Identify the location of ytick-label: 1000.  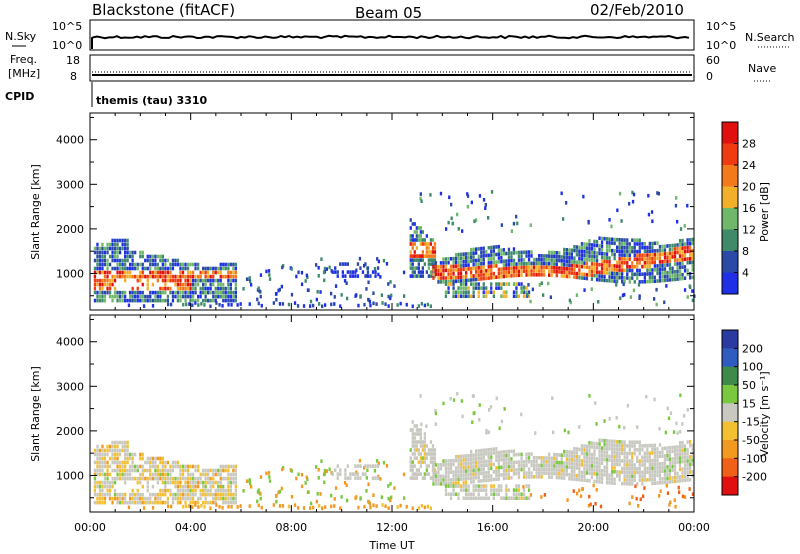
(70, 475).